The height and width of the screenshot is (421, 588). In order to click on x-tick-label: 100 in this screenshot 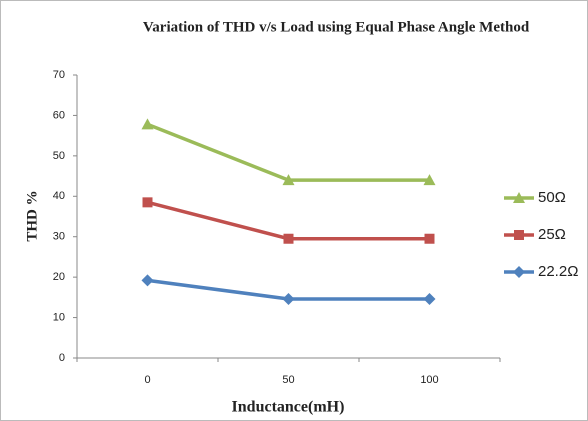, I will do `click(429, 380)`.